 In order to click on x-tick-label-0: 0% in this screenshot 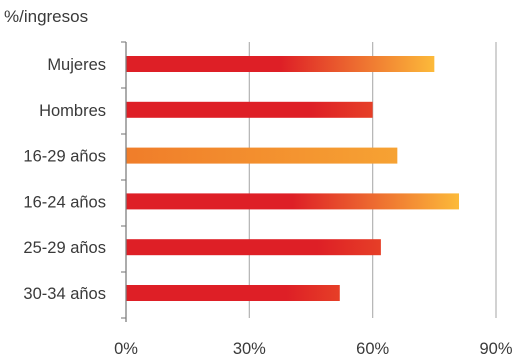, I will do `click(126, 348)`.